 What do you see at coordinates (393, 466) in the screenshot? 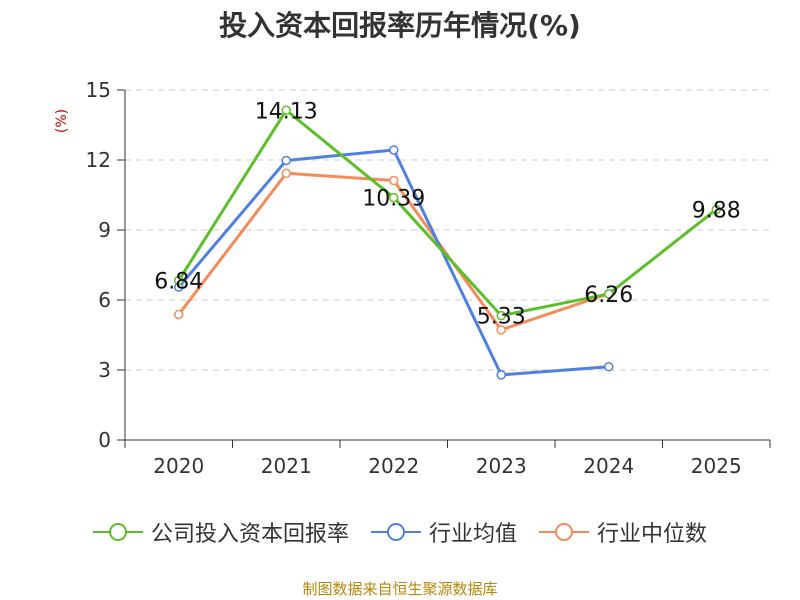
I see `x-tick-label: 2022` at bounding box center [393, 466].